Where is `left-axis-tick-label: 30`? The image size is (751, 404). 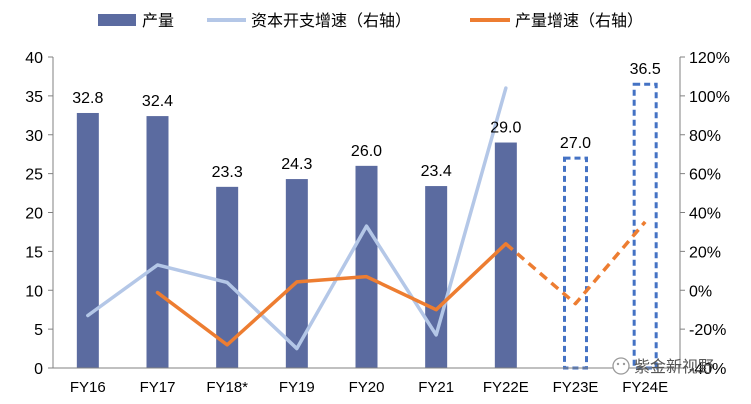 left-axis-tick-label: 30 is located at coordinates (34, 136).